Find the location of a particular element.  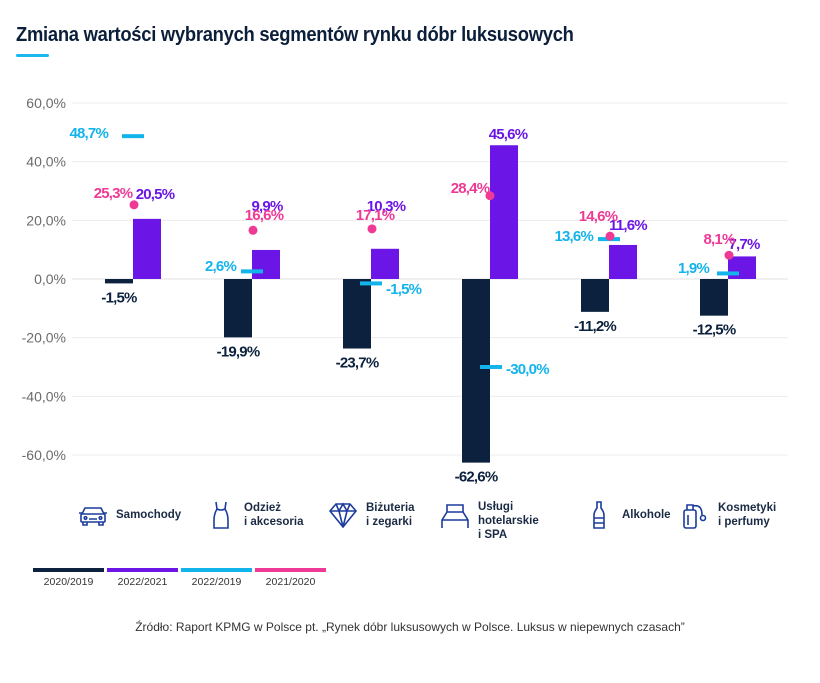

data-label-2022-2019: 2,6% is located at coordinates (220, 266).